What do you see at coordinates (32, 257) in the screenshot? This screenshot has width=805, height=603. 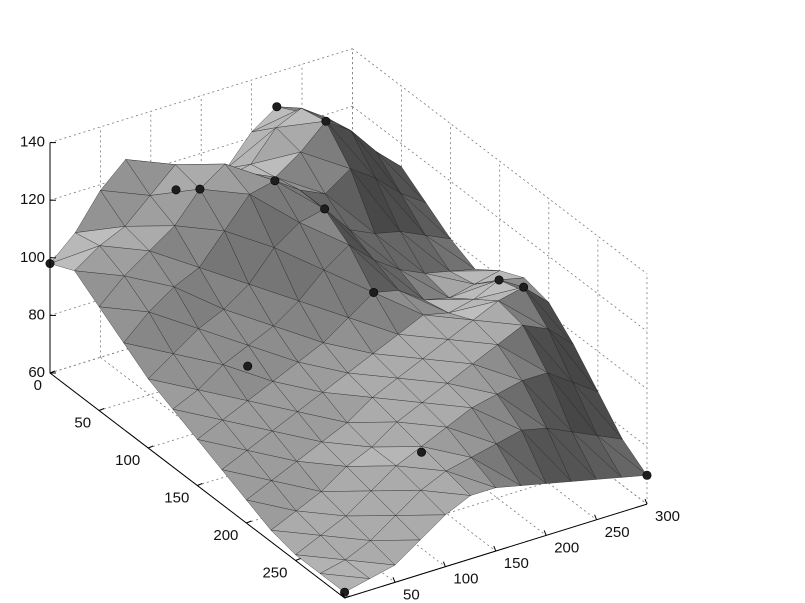 I see `z-tick-label: 100` at bounding box center [32, 257].